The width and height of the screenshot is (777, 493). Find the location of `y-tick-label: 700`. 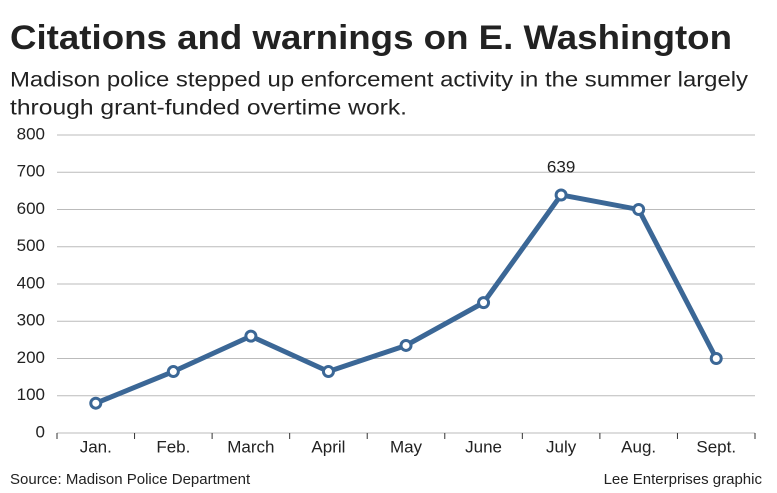

y-tick-label: 700 is located at coordinates (31, 171).